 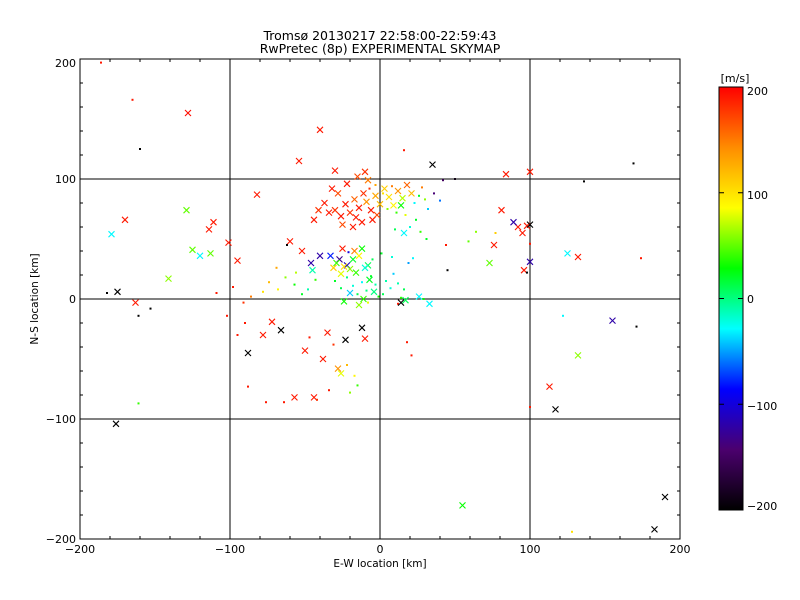 What do you see at coordinates (379, 35) in the screenshot?
I see `chart-title: Tromsø 20130217 22:58:00-22:59:43` at bounding box center [379, 35].